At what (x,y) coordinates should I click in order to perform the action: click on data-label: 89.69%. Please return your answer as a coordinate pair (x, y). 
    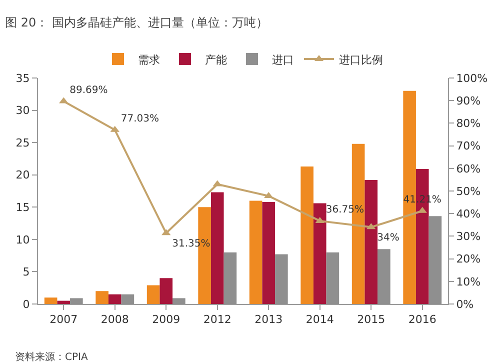
    Looking at the image, I should click on (89, 90).